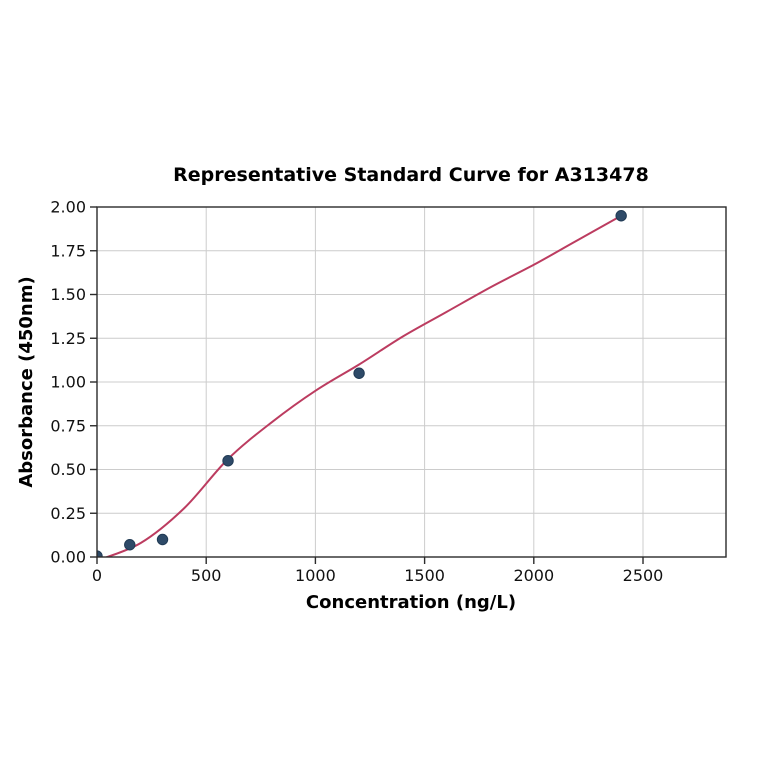 Image resolution: width=764 pixels, height=764 pixels. I want to click on y-tick-label: 0.50, so click(68, 469).